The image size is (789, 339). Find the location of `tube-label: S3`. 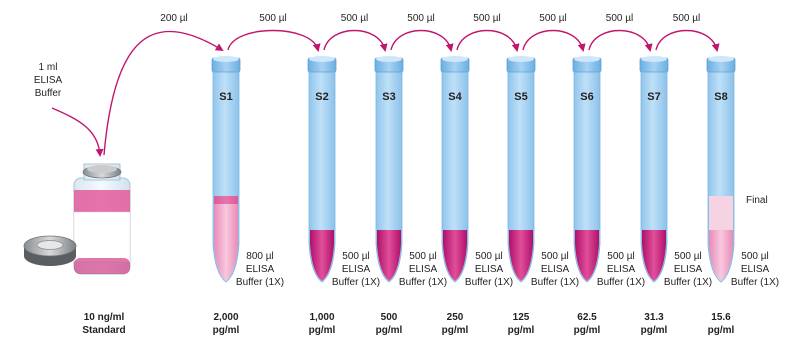

tube-label: S3 is located at coordinates (388, 97).